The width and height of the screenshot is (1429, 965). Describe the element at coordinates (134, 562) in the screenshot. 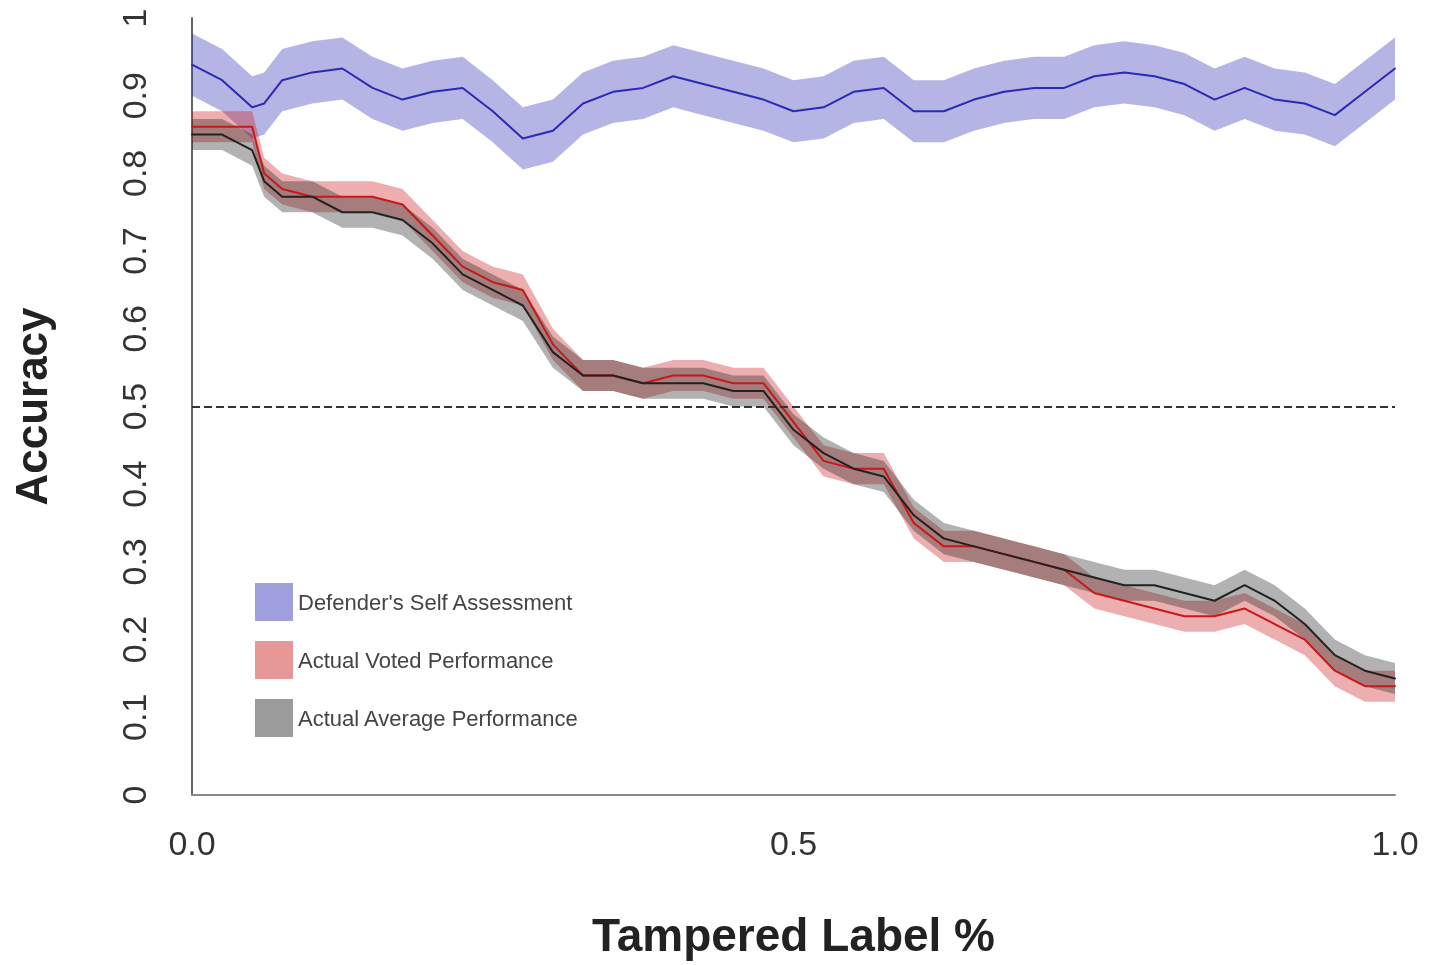

I see `y-tick-label: 0.3` at that location.